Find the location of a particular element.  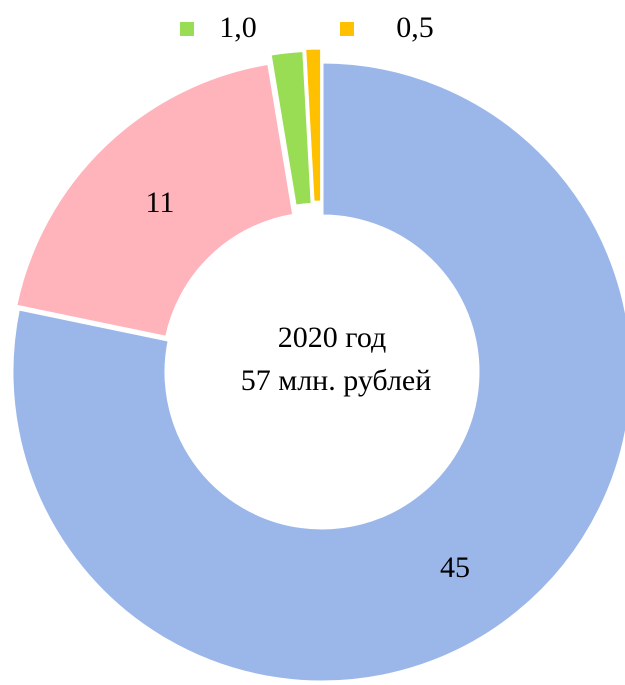

center-text: 2020 год is located at coordinates (332, 337).